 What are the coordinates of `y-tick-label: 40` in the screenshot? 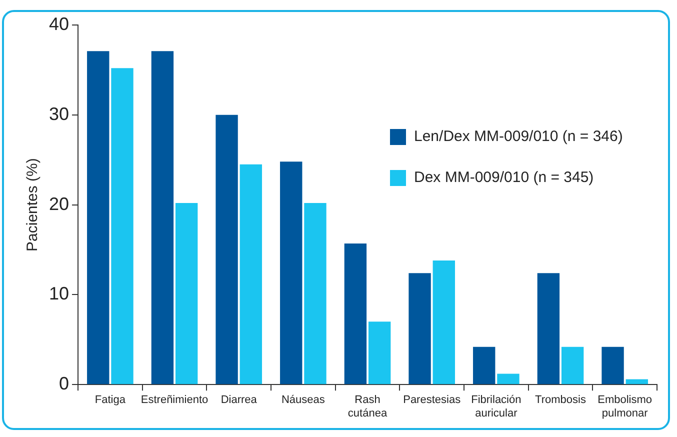 It's located at (59, 24).